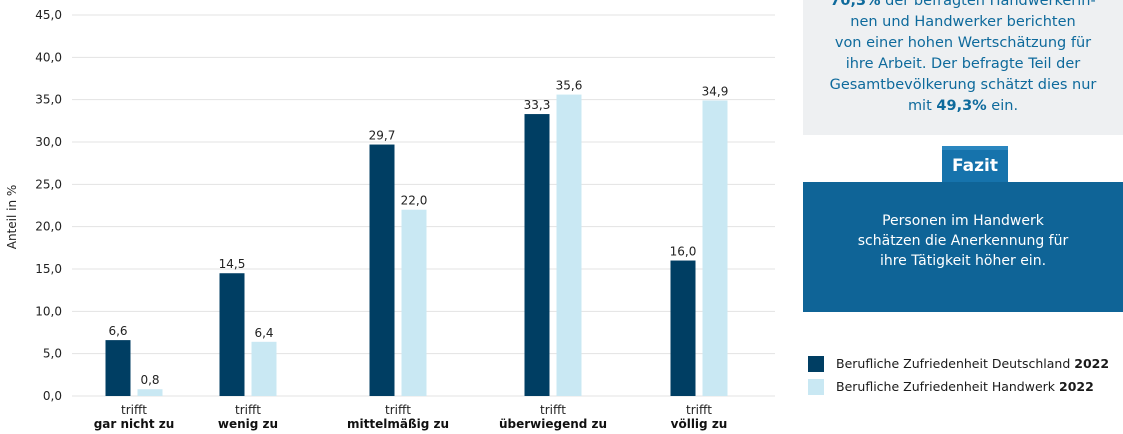 The width and height of the screenshot is (1123, 434). What do you see at coordinates (52, 396) in the screenshot?
I see `y-tick-label: 0,0` at bounding box center [52, 396].